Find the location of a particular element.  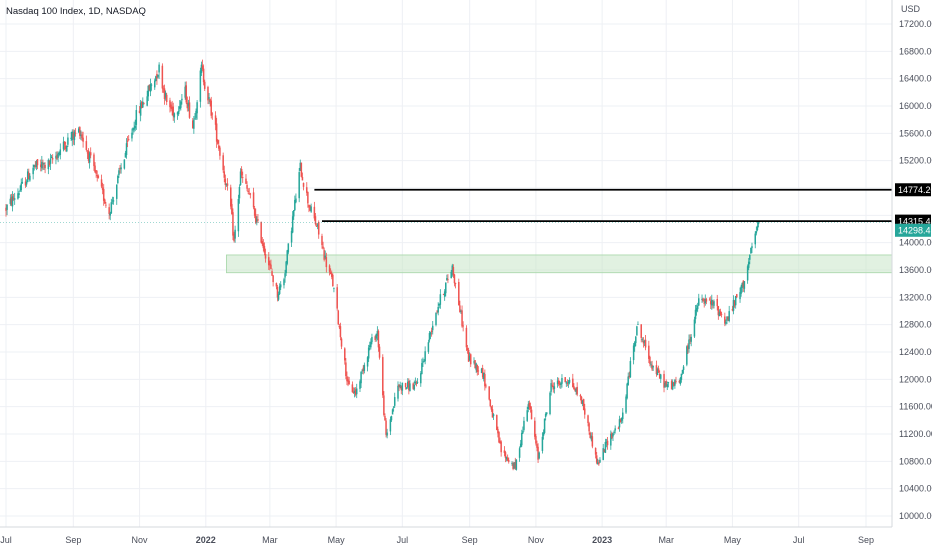

x-tick-label: May is located at coordinates (337, 540).